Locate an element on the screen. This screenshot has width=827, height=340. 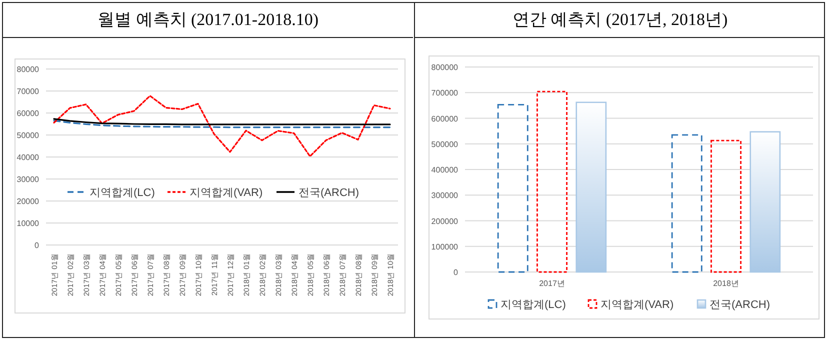
y-tick-label: 400000 is located at coordinates (445, 170).